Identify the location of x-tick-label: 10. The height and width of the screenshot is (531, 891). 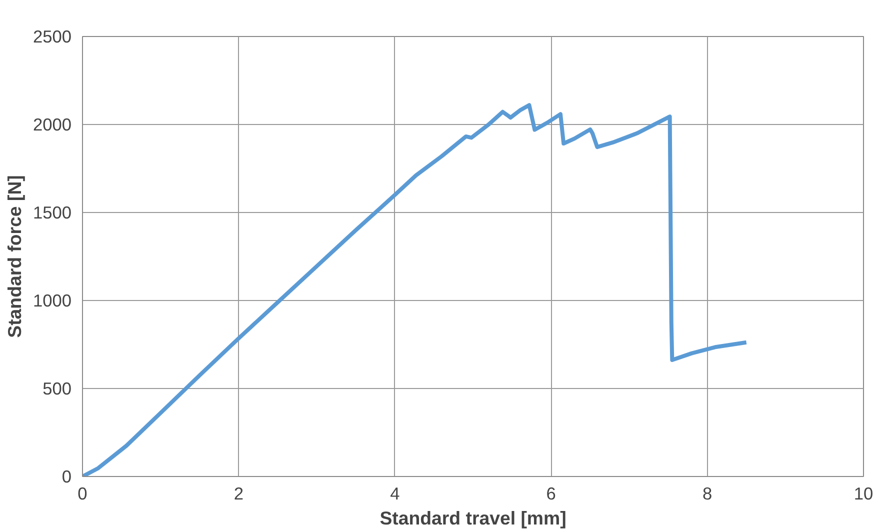
(864, 494).